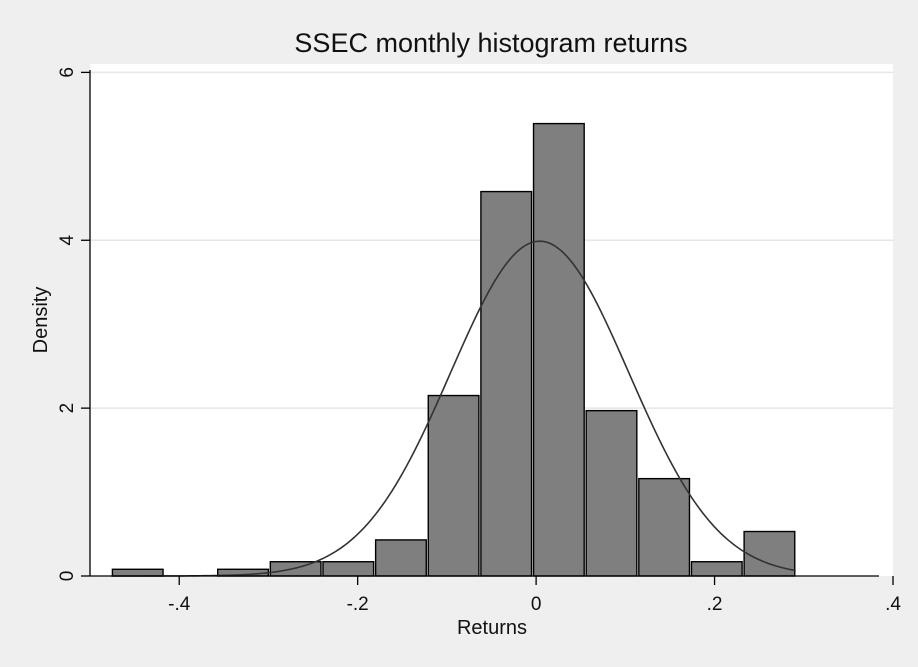 Image resolution: width=918 pixels, height=667 pixels. I want to click on y-tick-label-0: 0, so click(67, 576).